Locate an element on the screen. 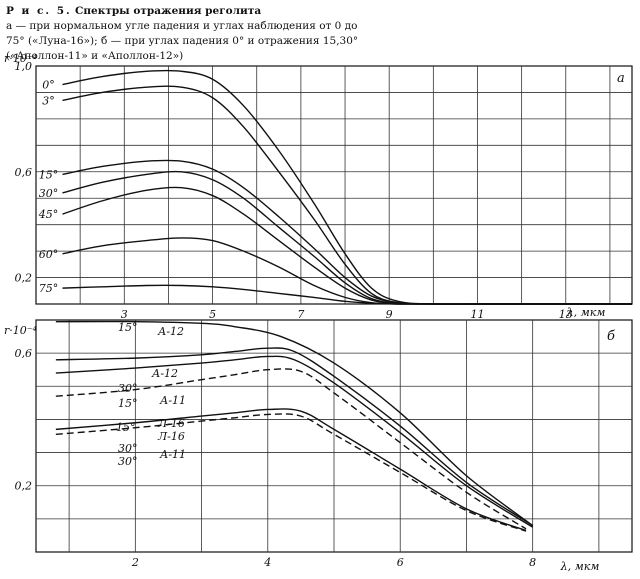 The height and width of the screenshot is (579, 640). x-tick-label: 13 is located at coordinates (566, 314).